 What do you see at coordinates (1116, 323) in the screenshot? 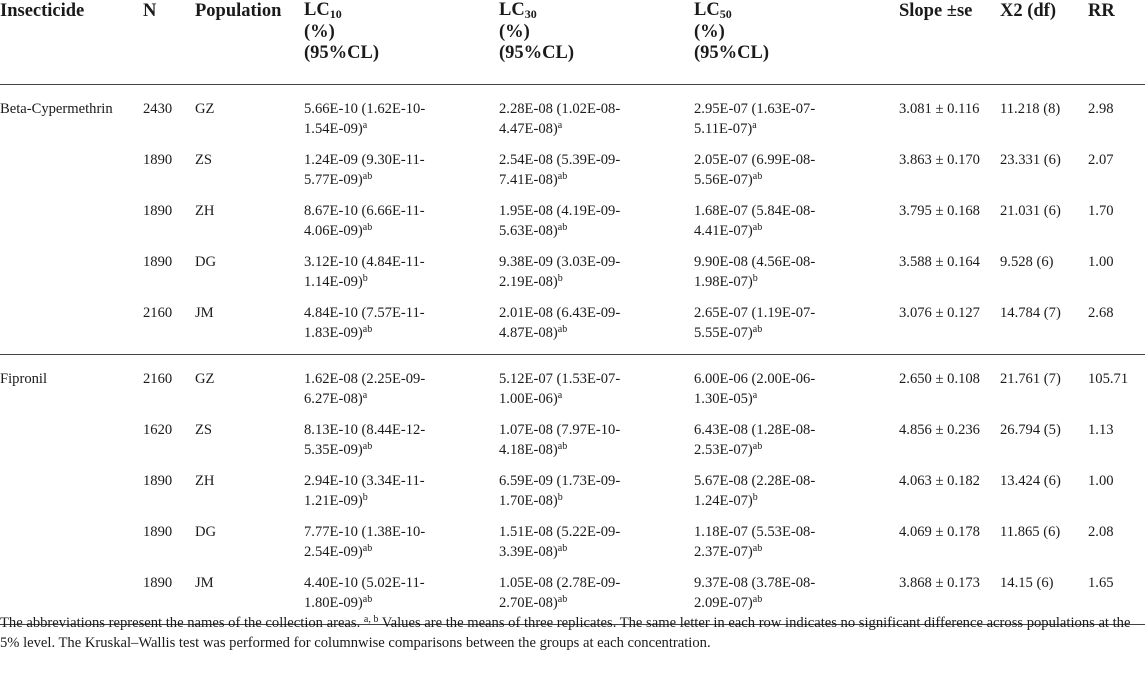
I see `cell-rr: 2.68` at bounding box center [1116, 323].